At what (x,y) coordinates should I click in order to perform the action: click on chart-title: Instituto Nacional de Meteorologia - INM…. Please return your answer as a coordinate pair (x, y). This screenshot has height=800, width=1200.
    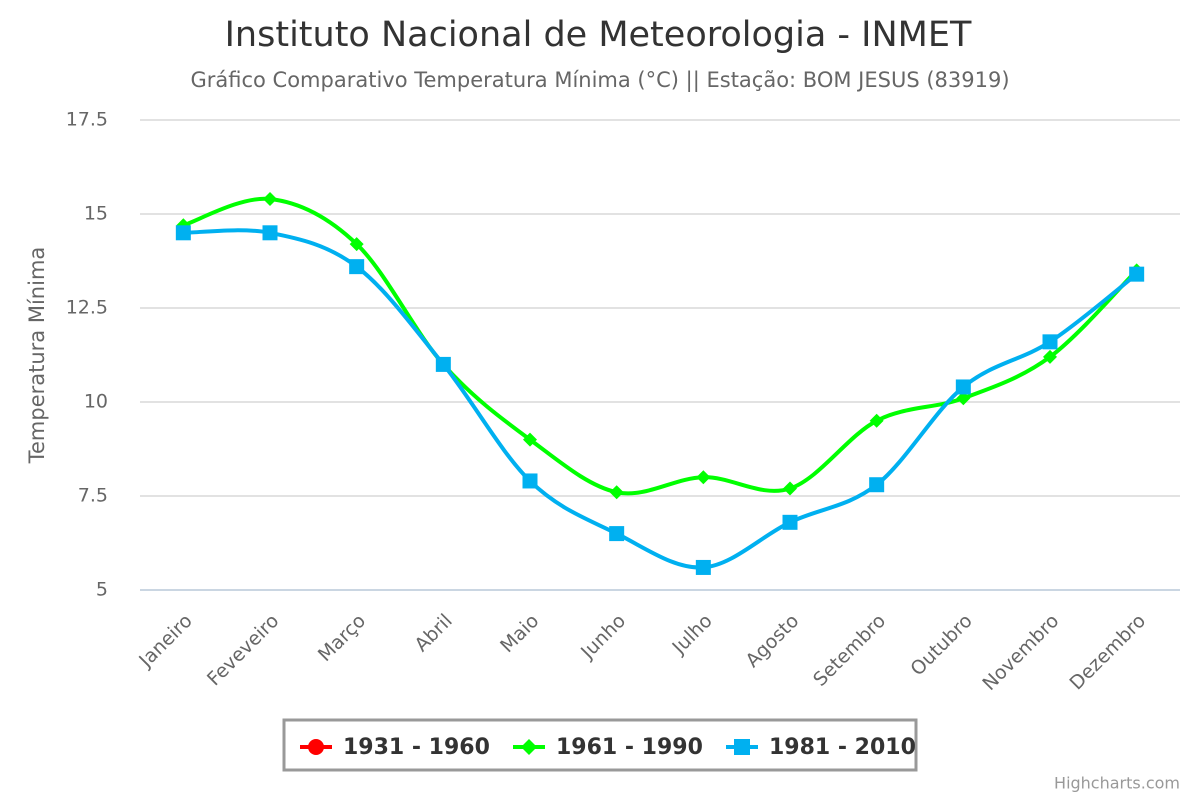
    Looking at the image, I should click on (598, 35).